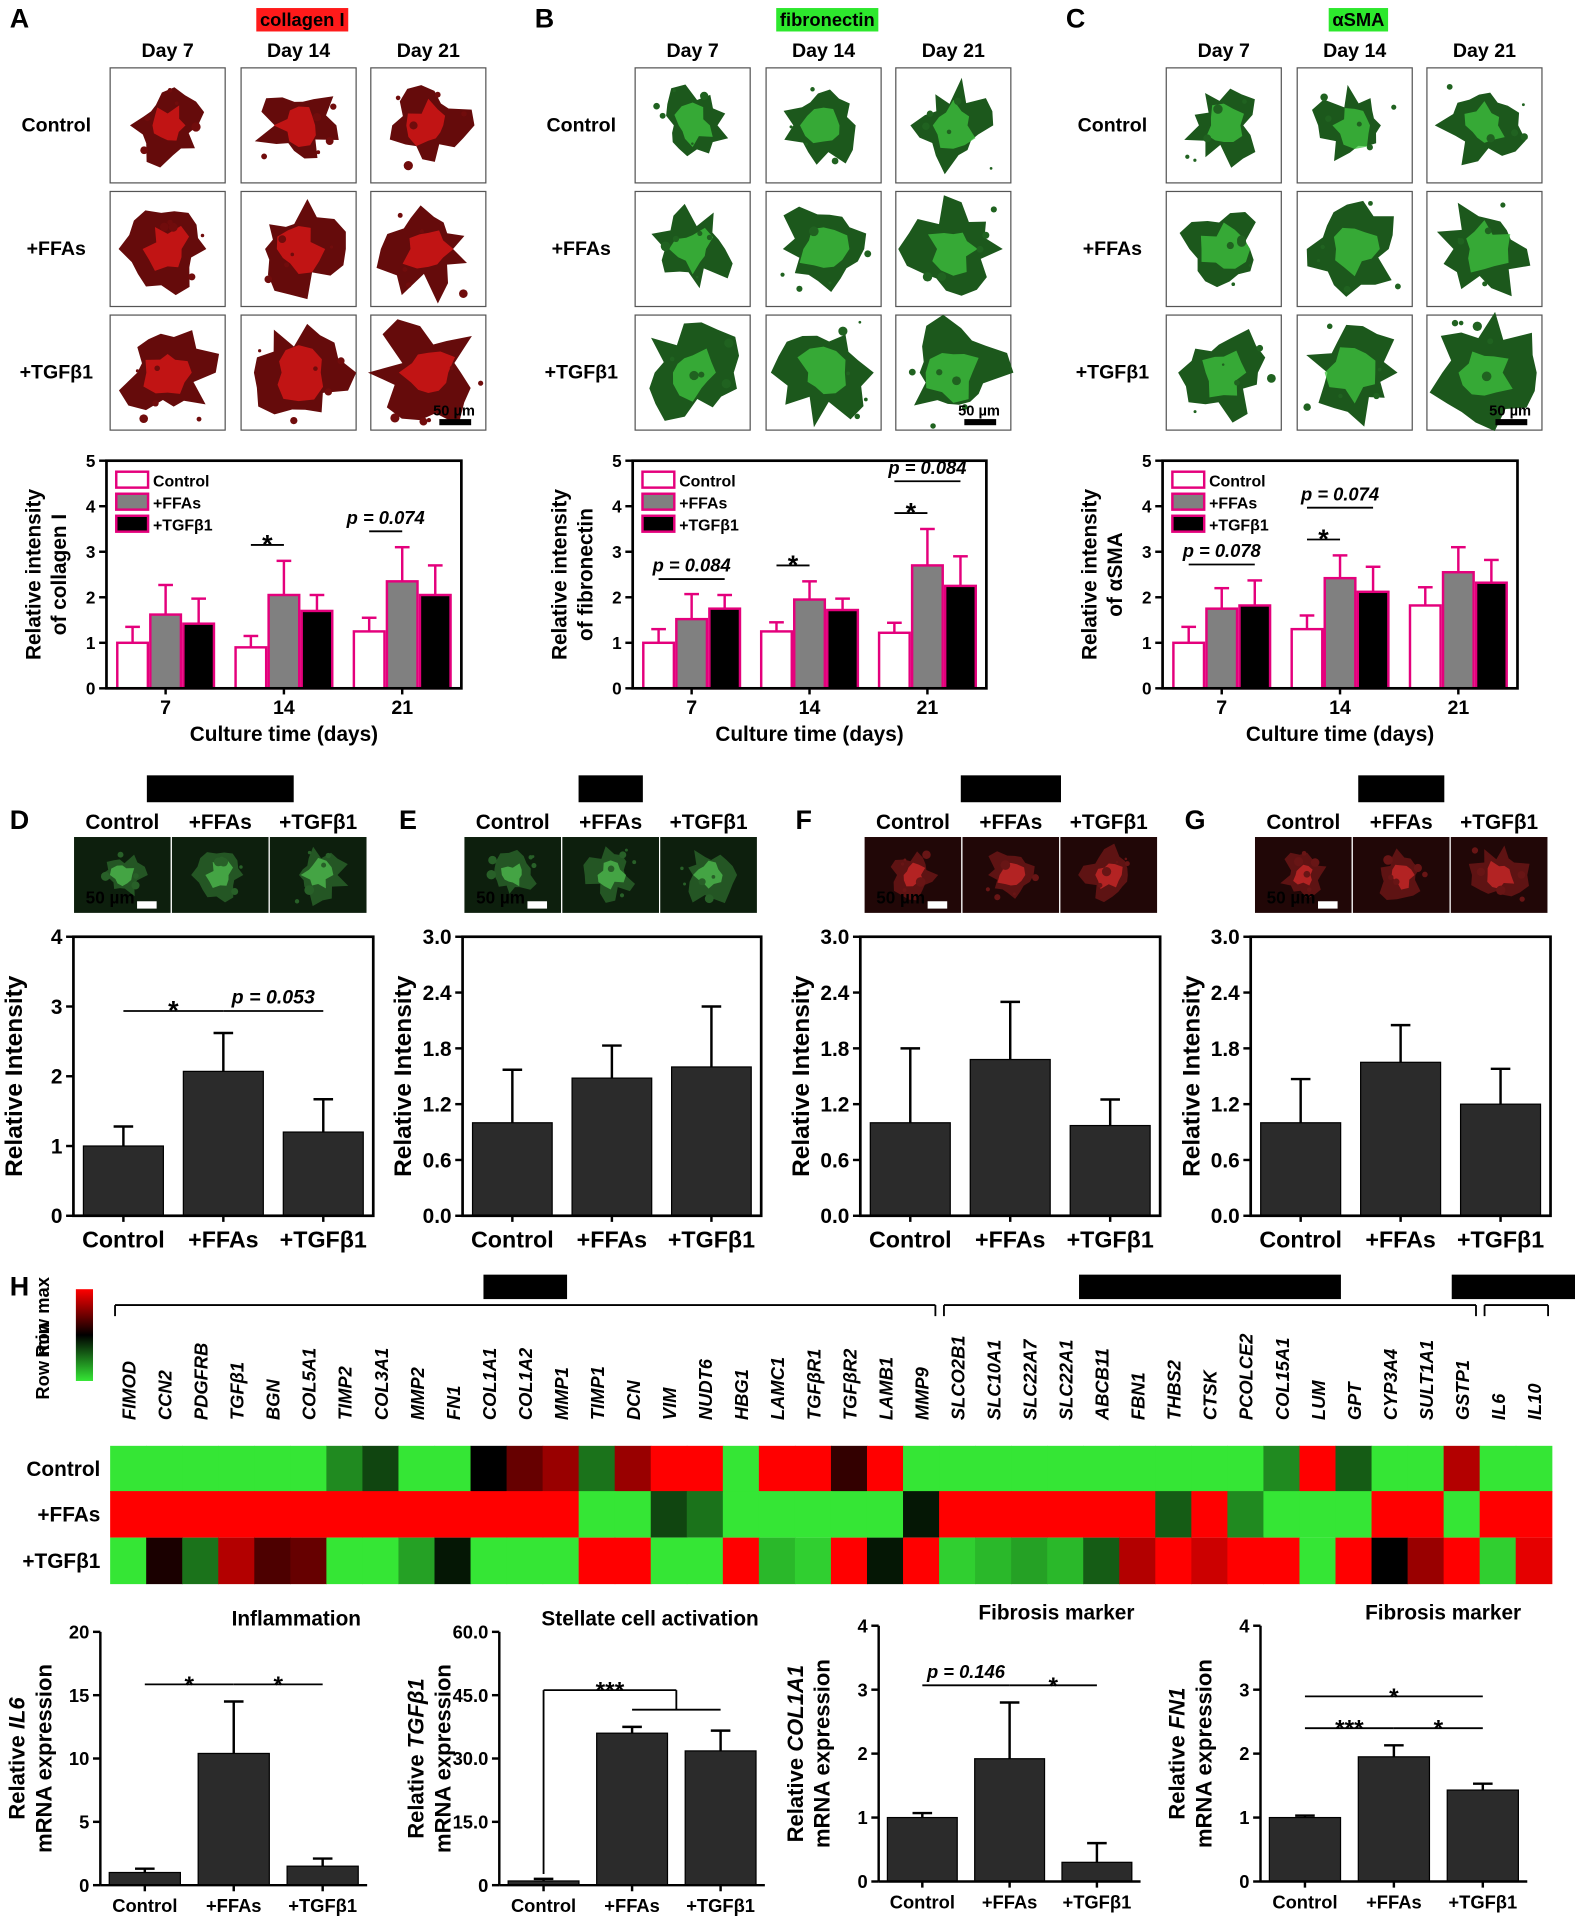  Describe the element at coordinates (223, 1240) in the screenshot. I see `x-tick-label: +FFAs` at that location.